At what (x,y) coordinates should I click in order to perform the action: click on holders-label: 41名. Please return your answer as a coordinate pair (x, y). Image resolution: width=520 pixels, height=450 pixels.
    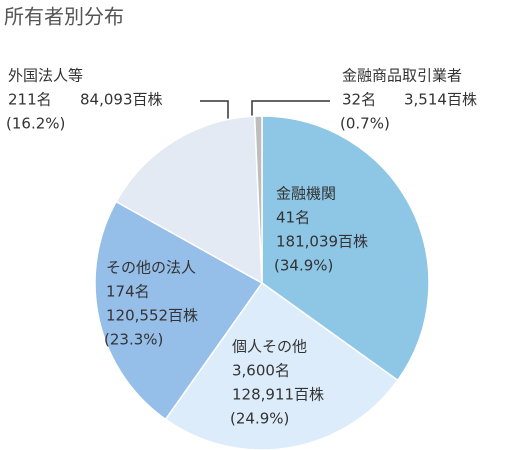
    Looking at the image, I should click on (293, 218).